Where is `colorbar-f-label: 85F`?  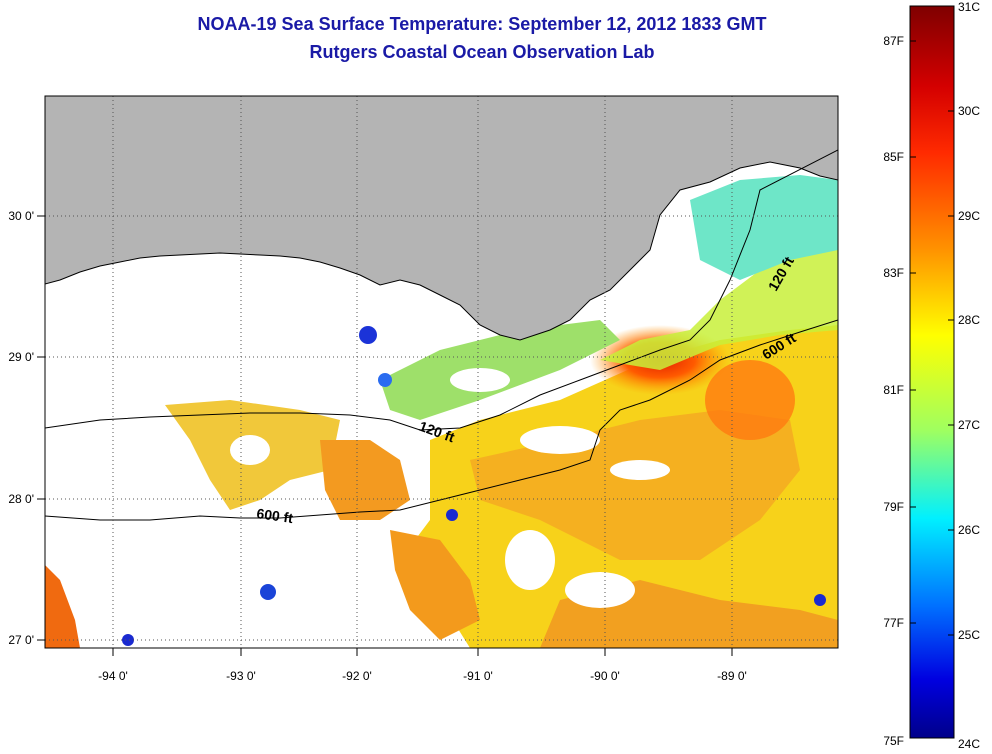
colorbar-f-label: 85F is located at coordinates (893, 157).